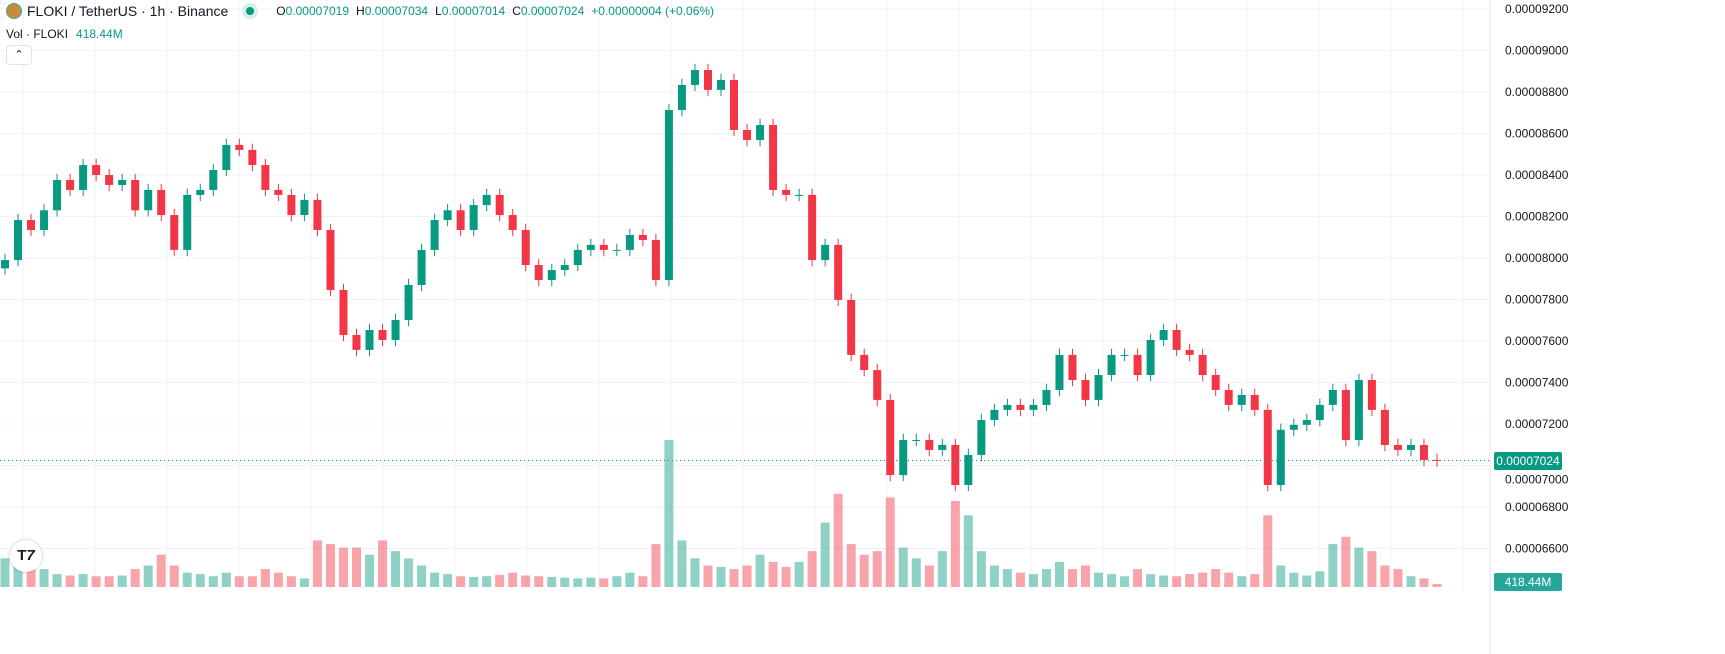 The height and width of the screenshot is (654, 1725). Describe the element at coordinates (1537, 51) in the screenshot. I see `y-tick-label: 0.00009000` at that location.